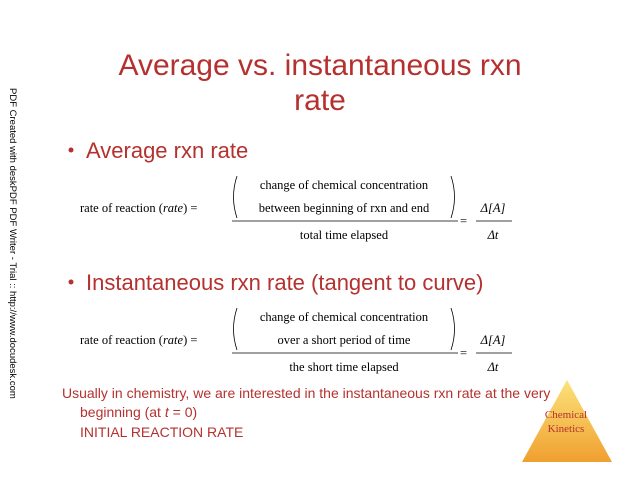  I want to click on logo-text: Chemical, so click(566, 415).